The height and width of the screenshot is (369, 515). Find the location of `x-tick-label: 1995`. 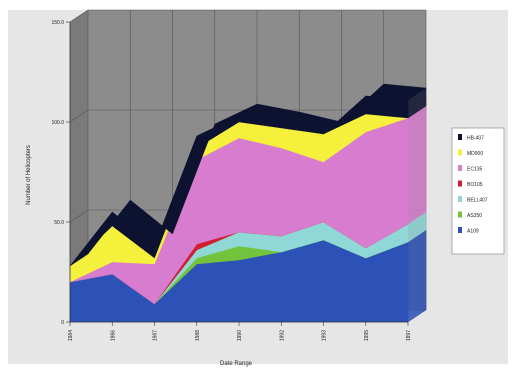

x-tick-label: 1995 is located at coordinates (367, 335).